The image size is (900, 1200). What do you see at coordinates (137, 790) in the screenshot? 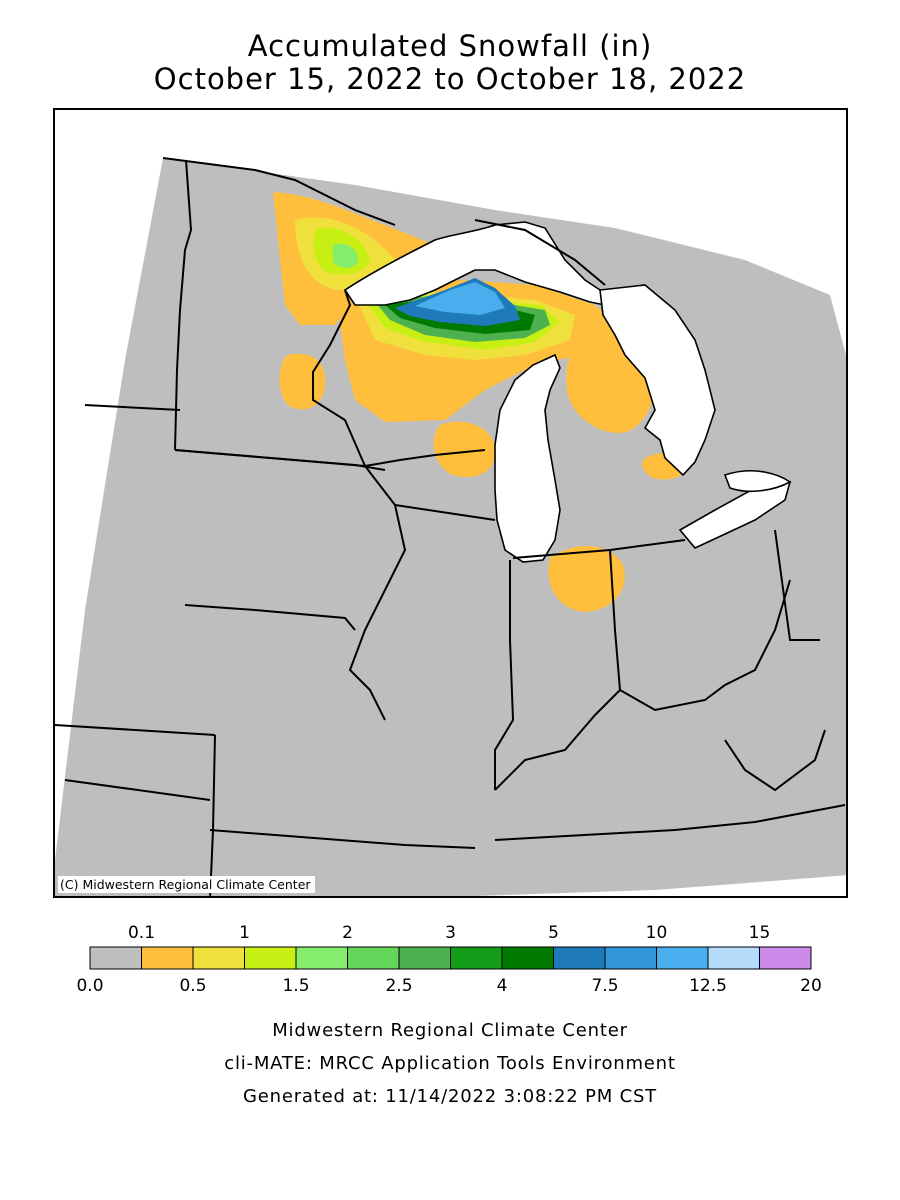
I see `border-ks-ok` at bounding box center [137, 790].